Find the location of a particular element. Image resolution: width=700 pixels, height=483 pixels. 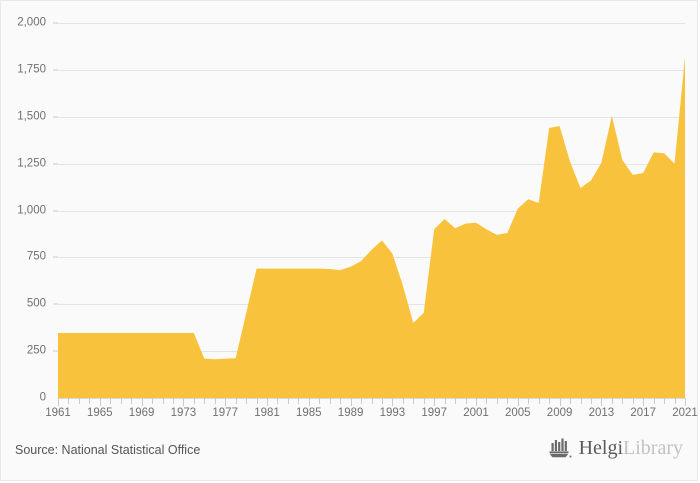

y-axis-tick-label: 1,500 is located at coordinates (31, 116).